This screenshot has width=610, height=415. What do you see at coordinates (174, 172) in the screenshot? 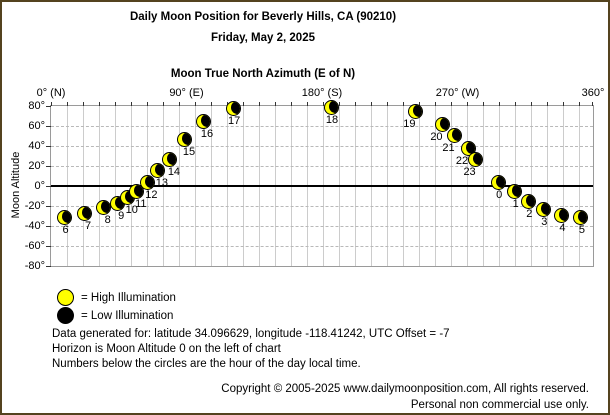
I see `hour-label-14: 14` at bounding box center [174, 172].